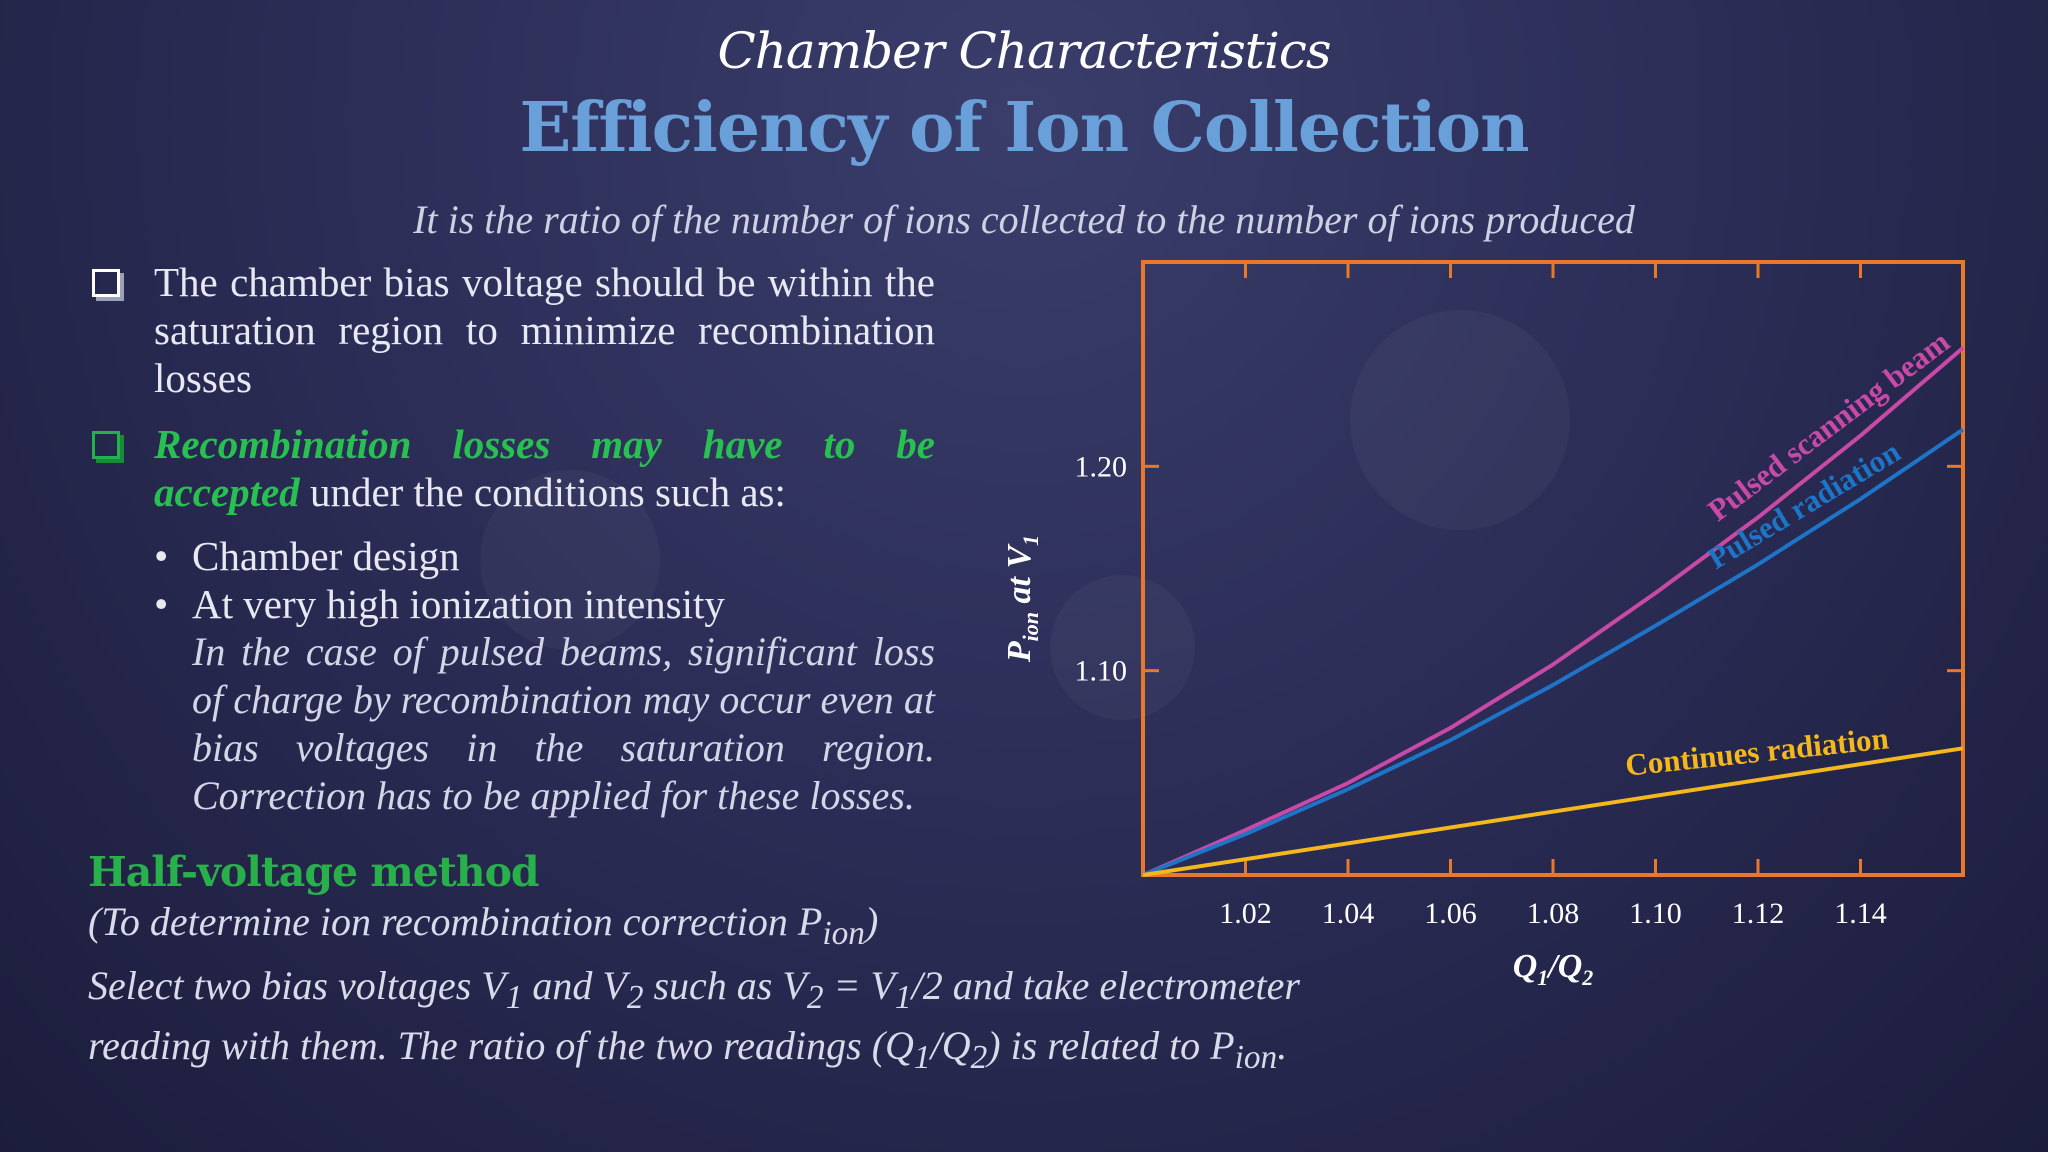 This screenshot has width=2048, height=1152. What do you see at coordinates (1758, 913) in the screenshot?
I see `x-tick-label: 1.12` at bounding box center [1758, 913].